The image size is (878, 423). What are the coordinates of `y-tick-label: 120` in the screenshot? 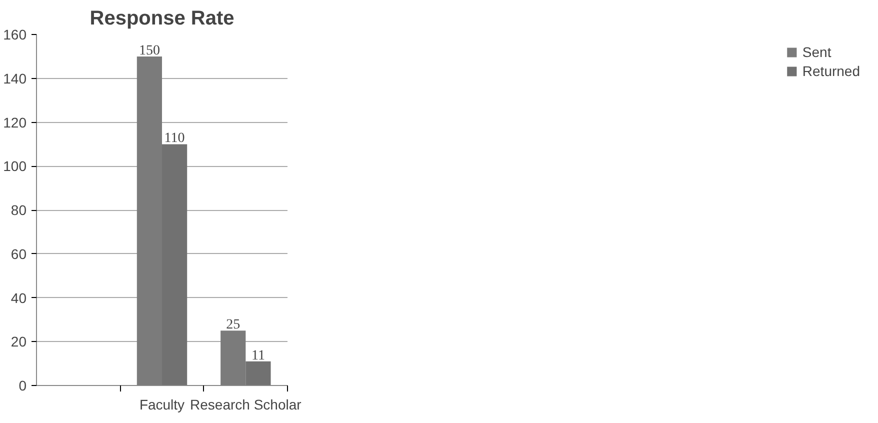 It's located at (15, 122).